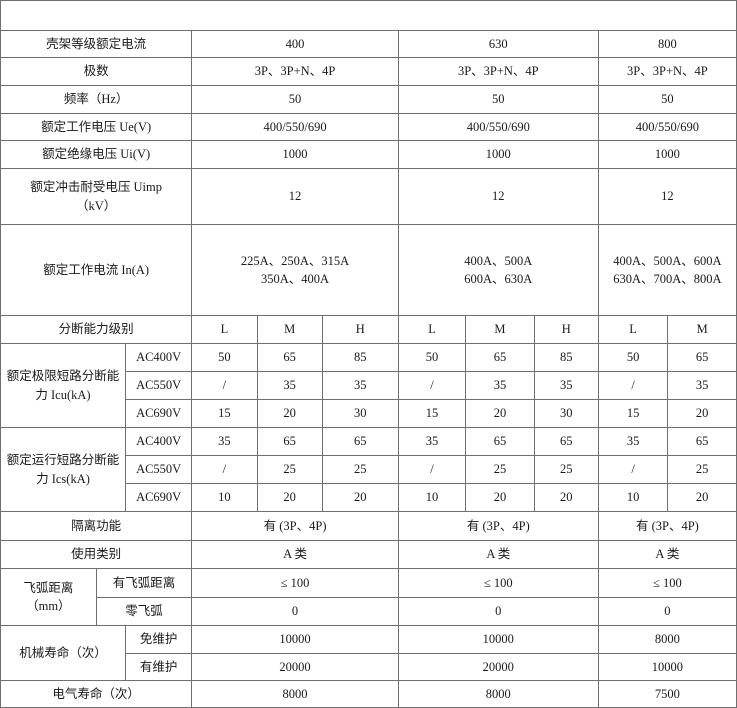 The height and width of the screenshot is (708, 737). Describe the element at coordinates (498, 583) in the screenshot. I see `cell-arc-with-630: ≤ 100` at that location.